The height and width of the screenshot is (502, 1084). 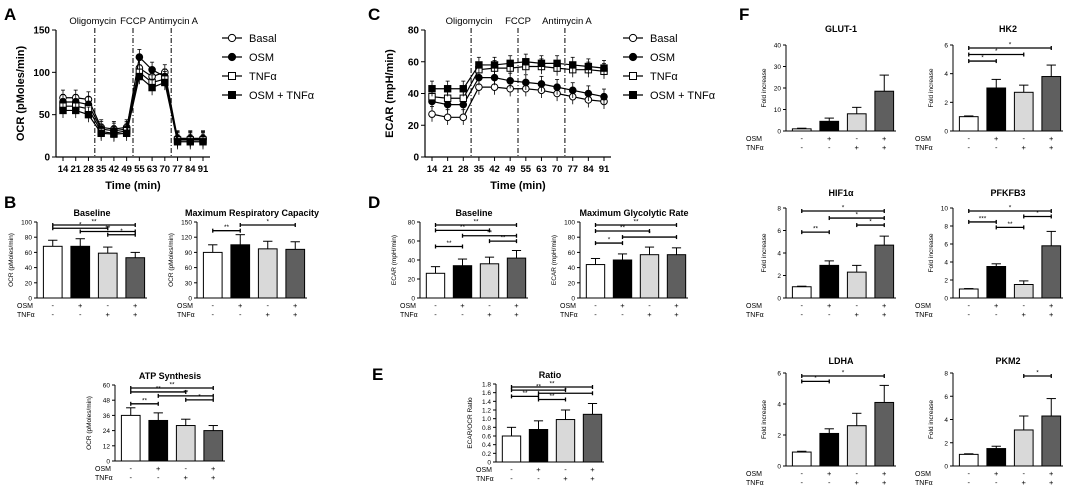 I want to click on y-tick-label: 60, so click(x=29, y=253).